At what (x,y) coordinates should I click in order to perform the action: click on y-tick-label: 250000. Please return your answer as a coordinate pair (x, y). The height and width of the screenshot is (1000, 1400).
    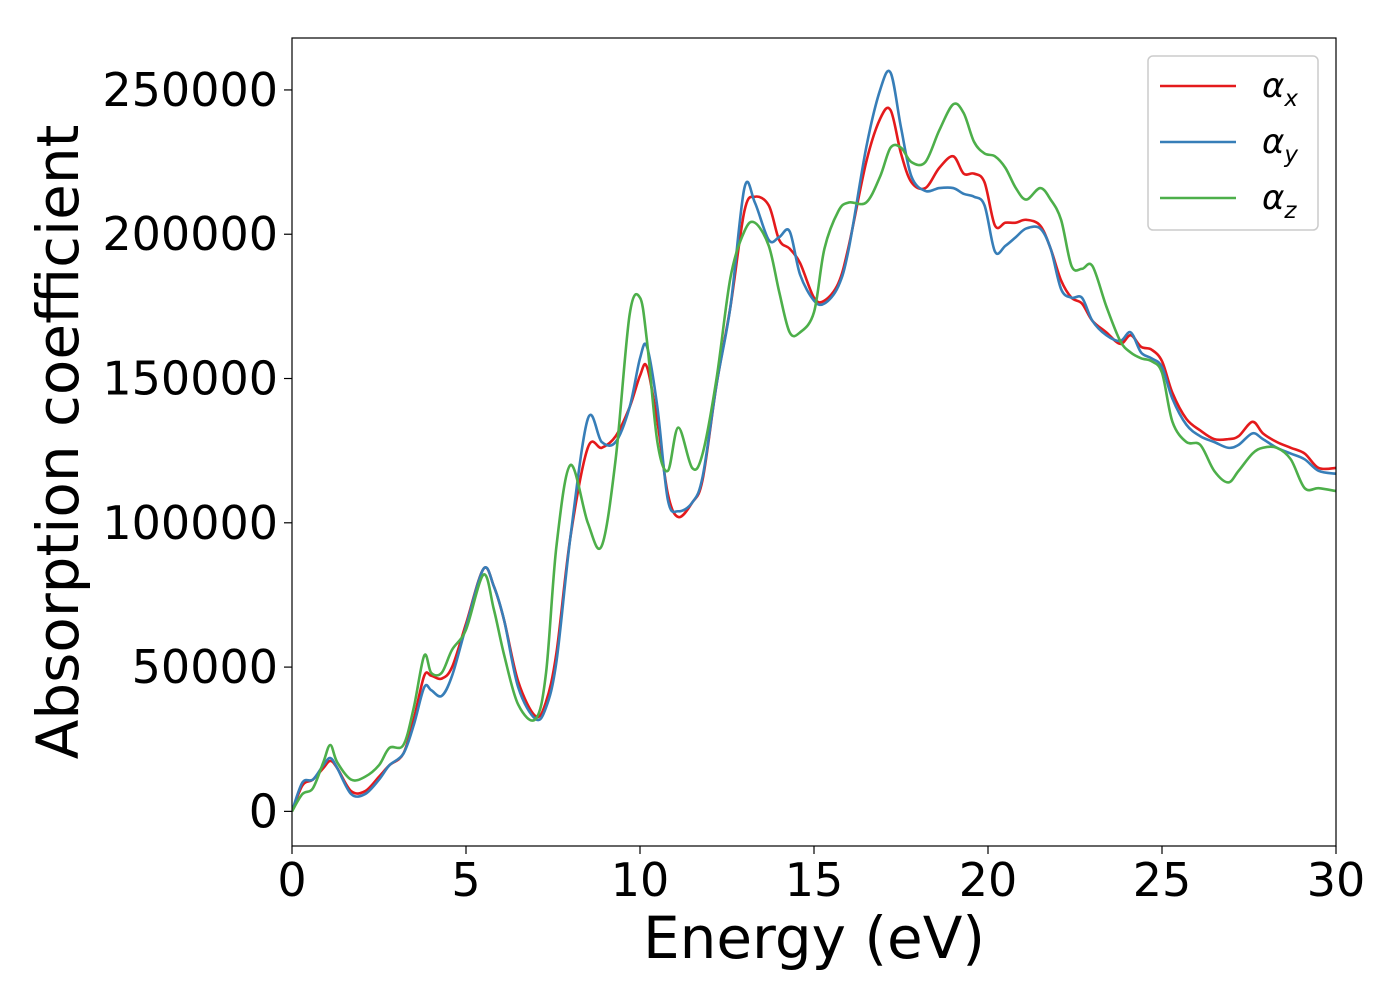
    Looking at the image, I should click on (190, 90).